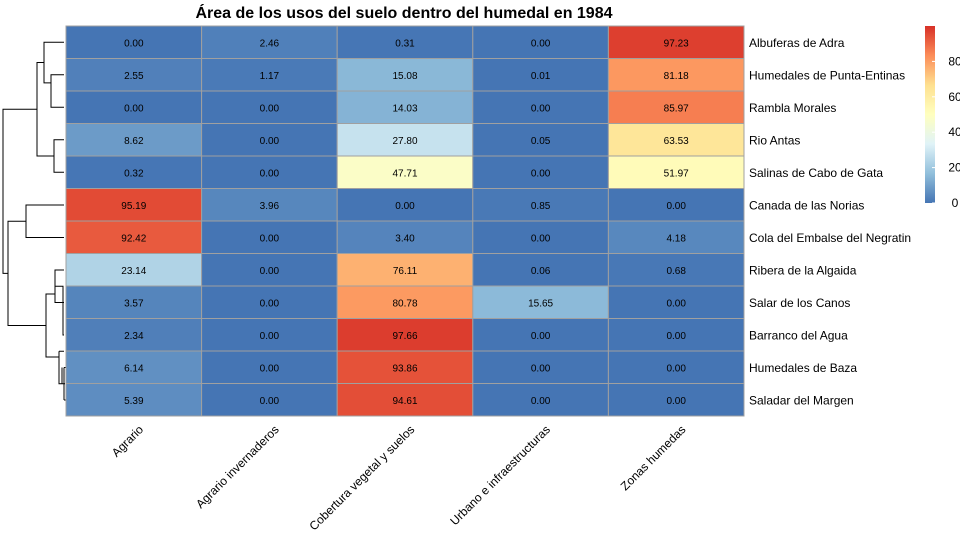 This screenshot has height=538, width=960. I want to click on cell-value-label: 0.31, so click(405, 43).